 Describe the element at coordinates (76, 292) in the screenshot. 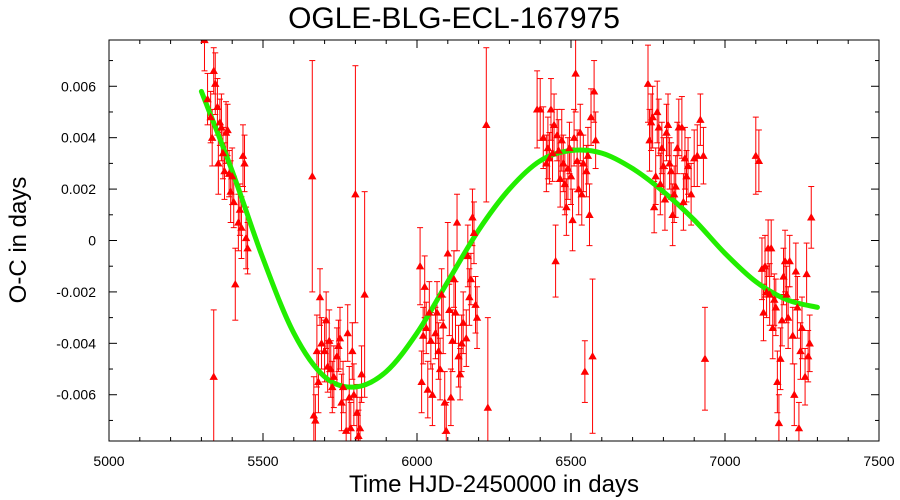

I see `y-tick-label: -0.002` at that location.